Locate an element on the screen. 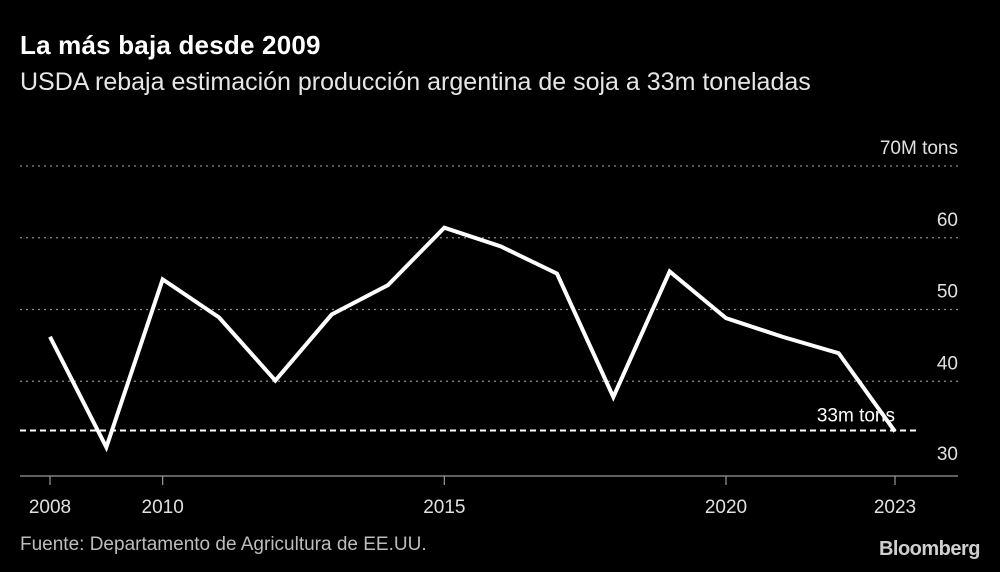 Image resolution: width=1000 pixels, height=572 pixels. y-tick-label-40: 40 is located at coordinates (947, 363).